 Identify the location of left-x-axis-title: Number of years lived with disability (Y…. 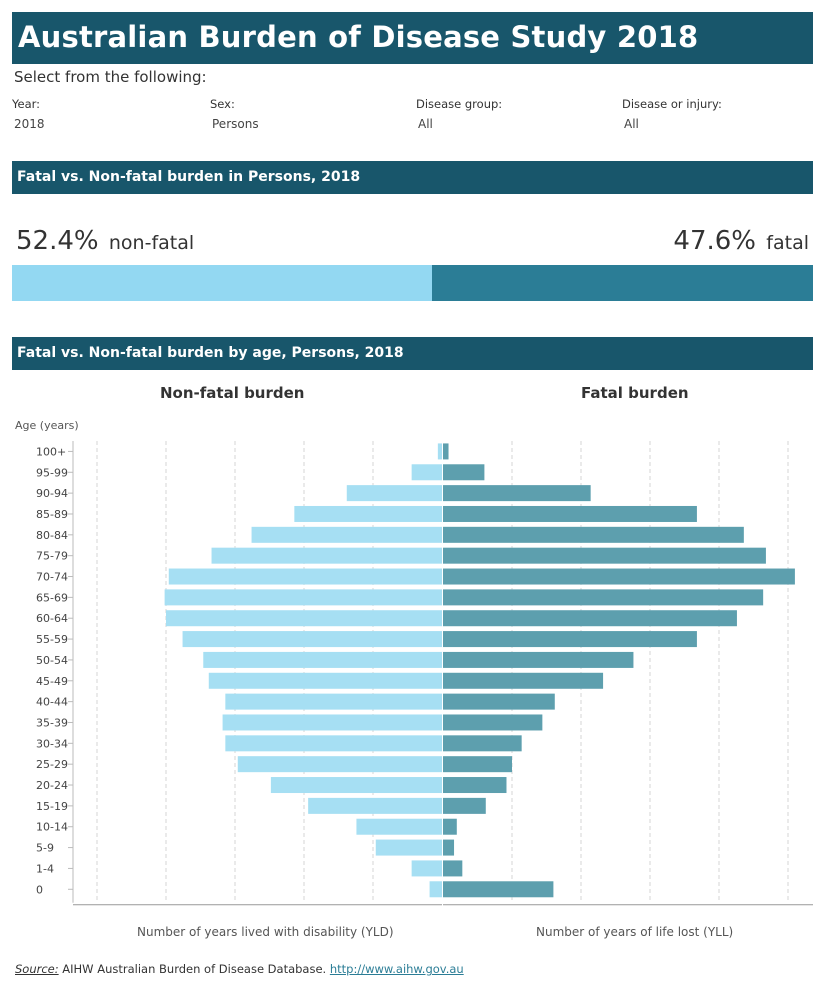
(265, 932).